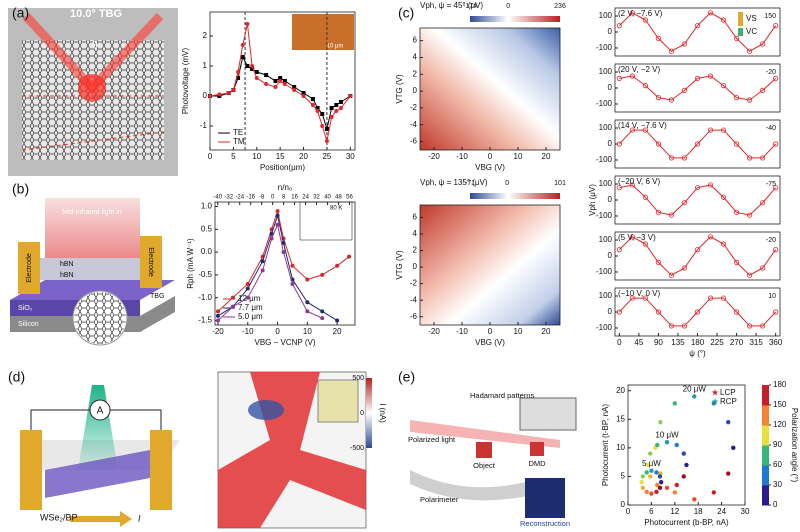 The width and height of the screenshot is (800, 532). Describe the element at coordinates (751, 18) in the screenshot. I see `legend-label: VS` at that location.